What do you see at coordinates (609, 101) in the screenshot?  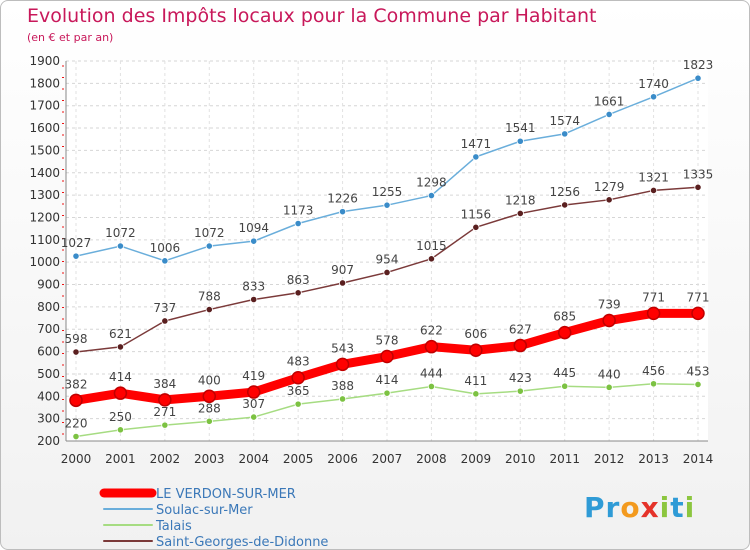 I see `data-label: 1661` at bounding box center [609, 101].